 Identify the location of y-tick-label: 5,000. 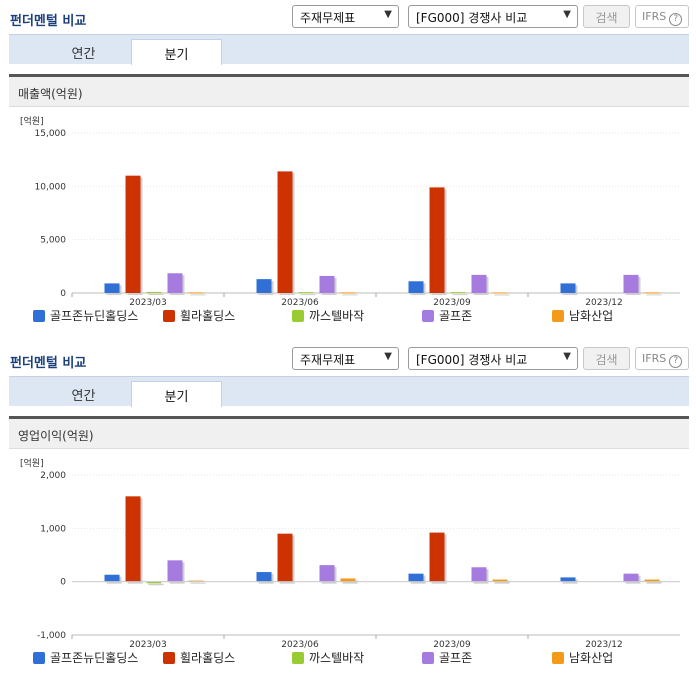
(53, 241).